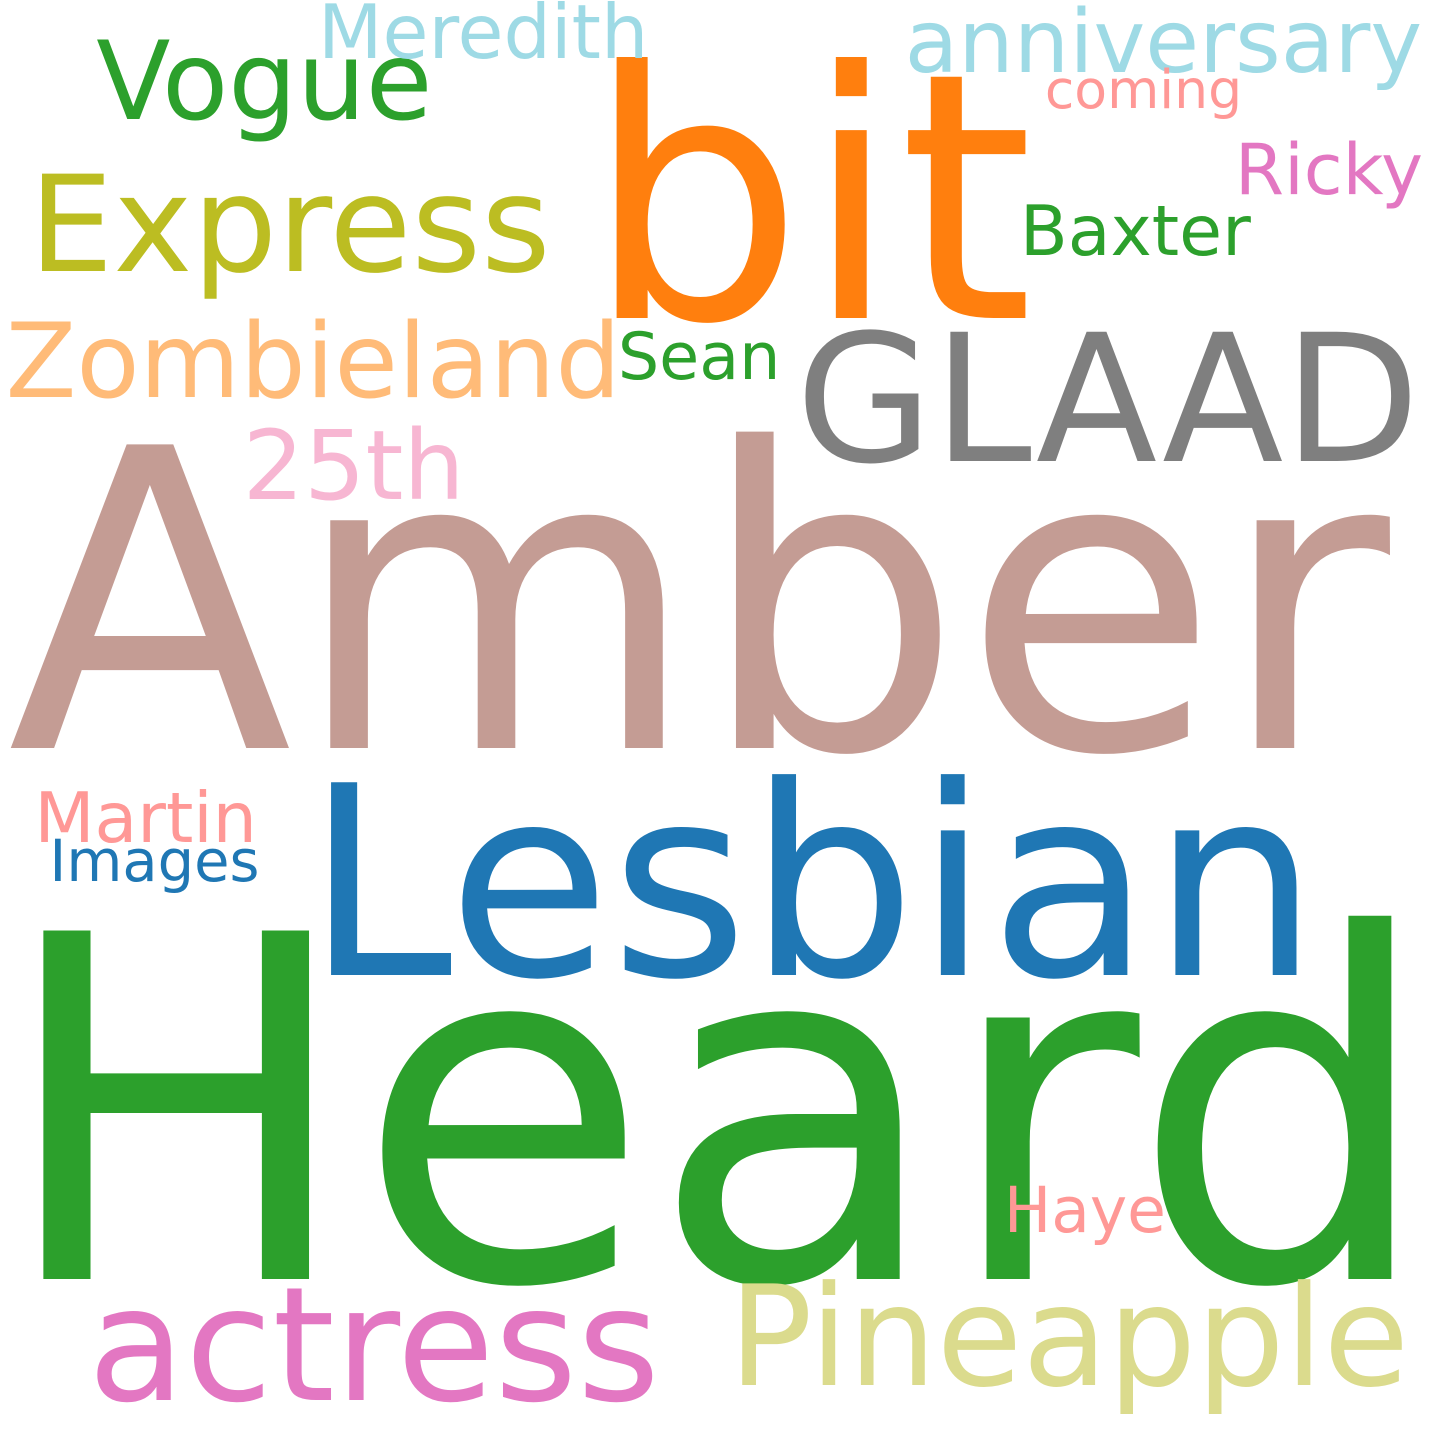 This screenshot has width=1440, height=1440. I want to click on word-baxter: Baxter, so click(1135, 231).